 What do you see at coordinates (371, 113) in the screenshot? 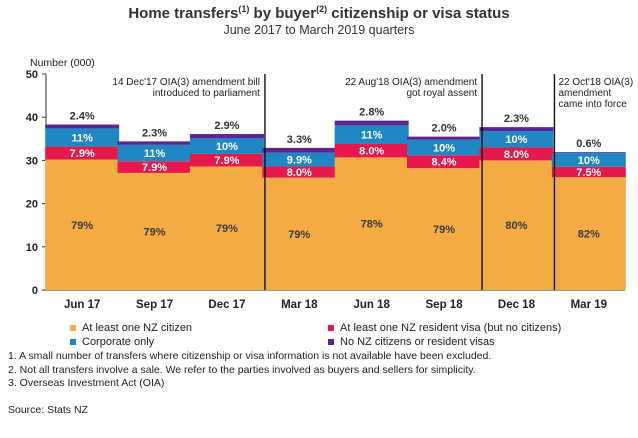
I see `data-label-top: 2.8%` at bounding box center [371, 113].